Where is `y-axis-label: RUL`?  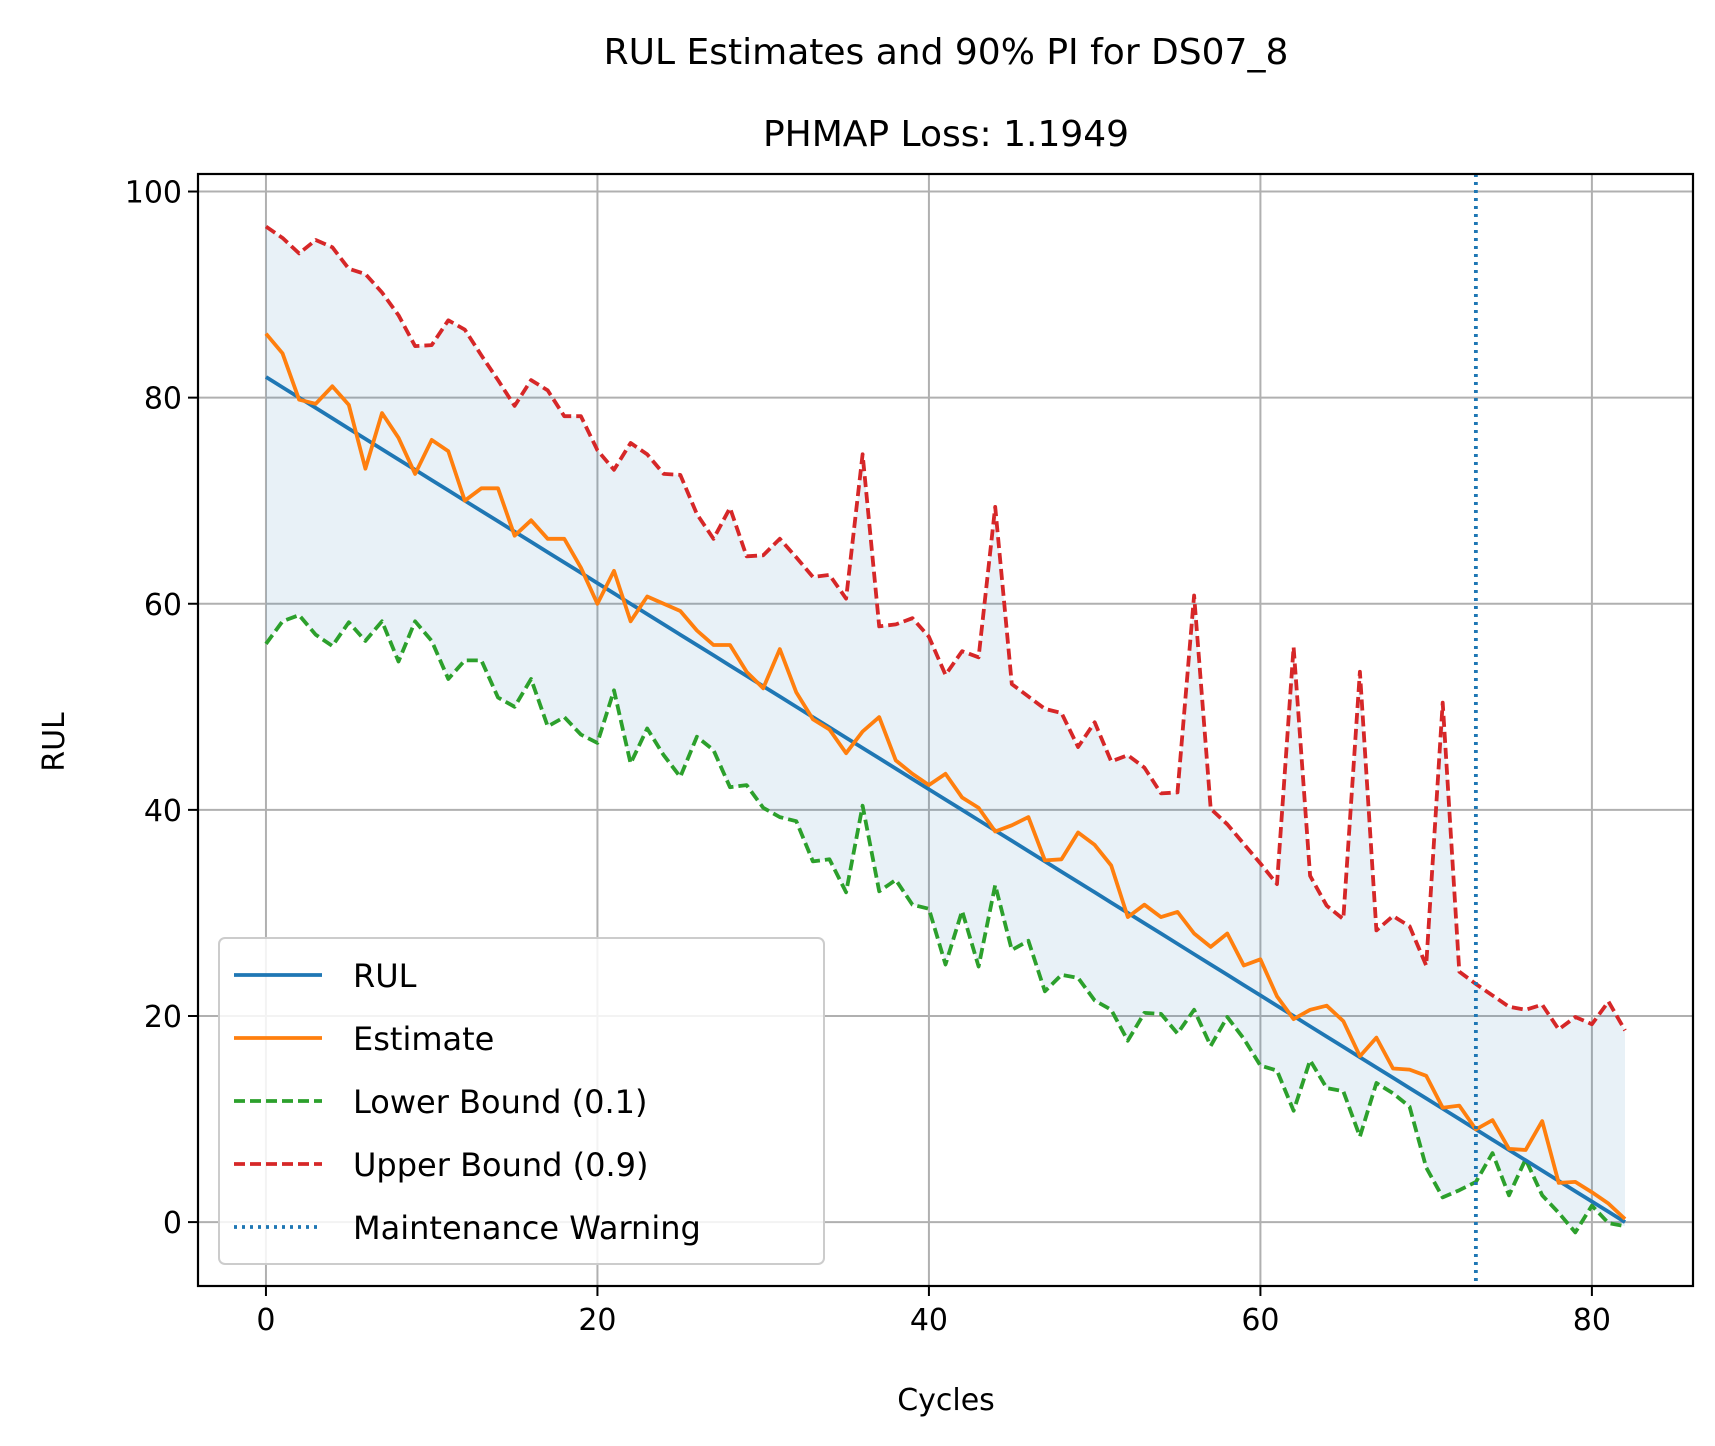 y-axis-label: RUL is located at coordinates (54, 742).